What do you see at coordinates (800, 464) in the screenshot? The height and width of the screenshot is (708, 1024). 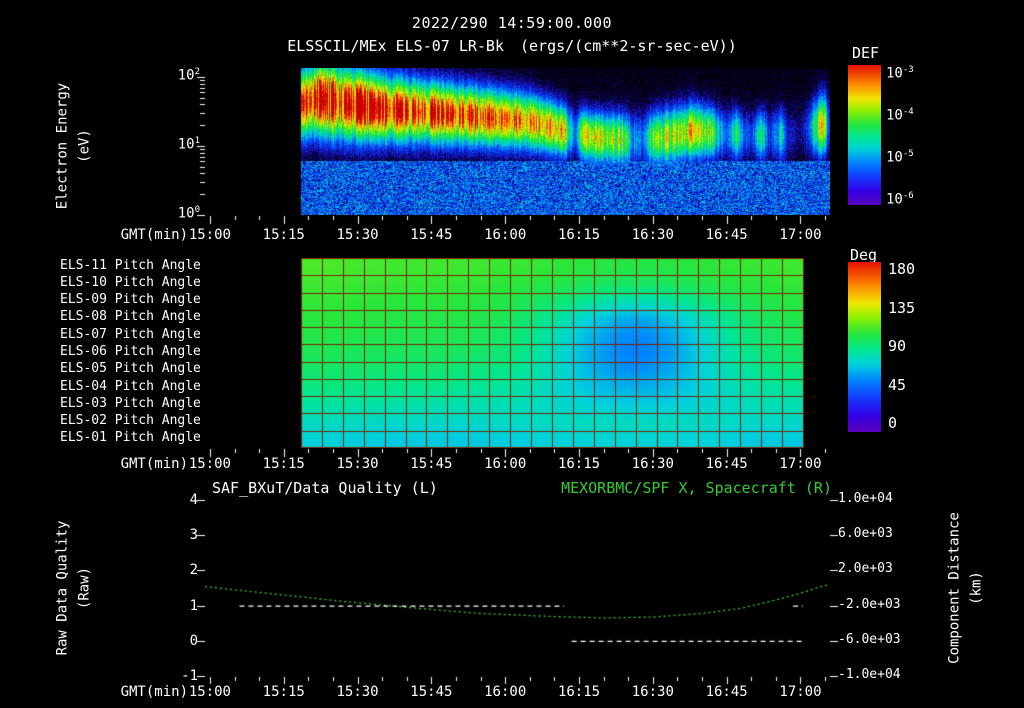 I see `pitch-x-tick-label: 17:00` at bounding box center [800, 464].